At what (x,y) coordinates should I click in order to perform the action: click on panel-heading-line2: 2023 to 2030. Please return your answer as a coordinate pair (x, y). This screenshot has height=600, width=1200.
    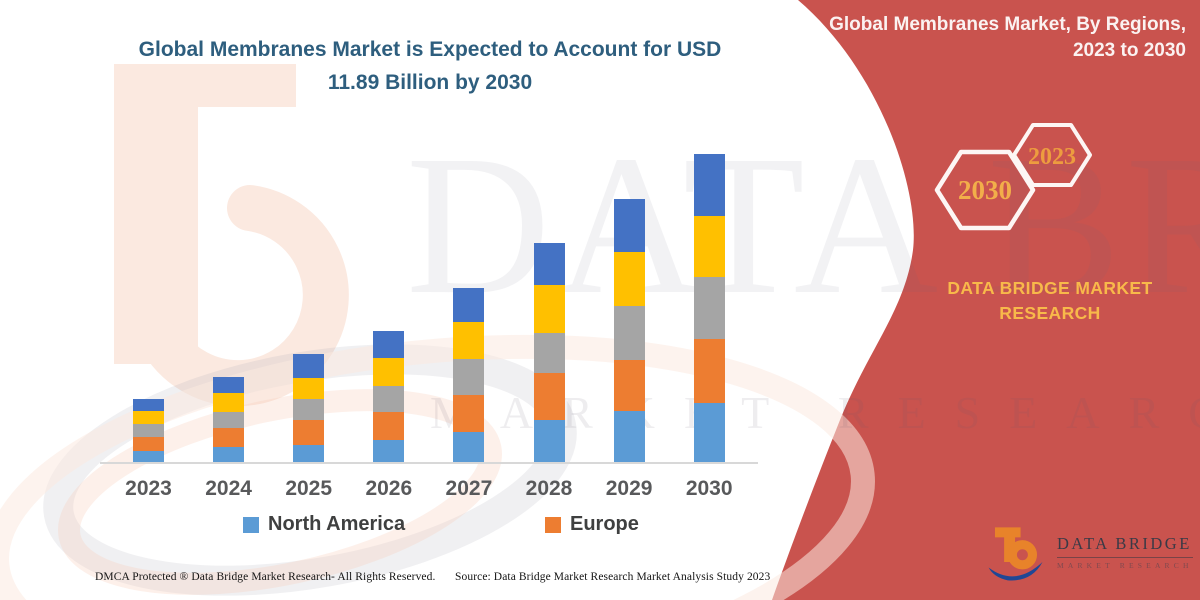
    Looking at the image, I should click on (1129, 51).